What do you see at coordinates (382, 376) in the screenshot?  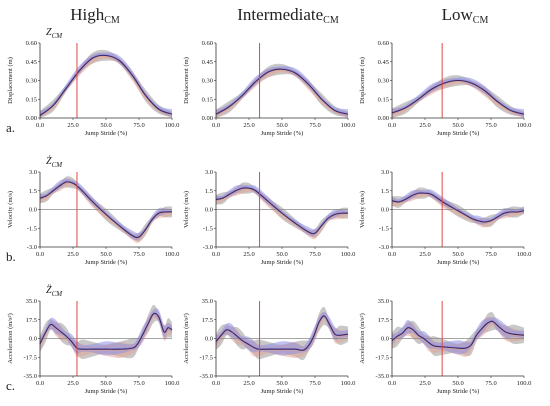 I see `y-tick-label: -35.0` at bounding box center [382, 376].